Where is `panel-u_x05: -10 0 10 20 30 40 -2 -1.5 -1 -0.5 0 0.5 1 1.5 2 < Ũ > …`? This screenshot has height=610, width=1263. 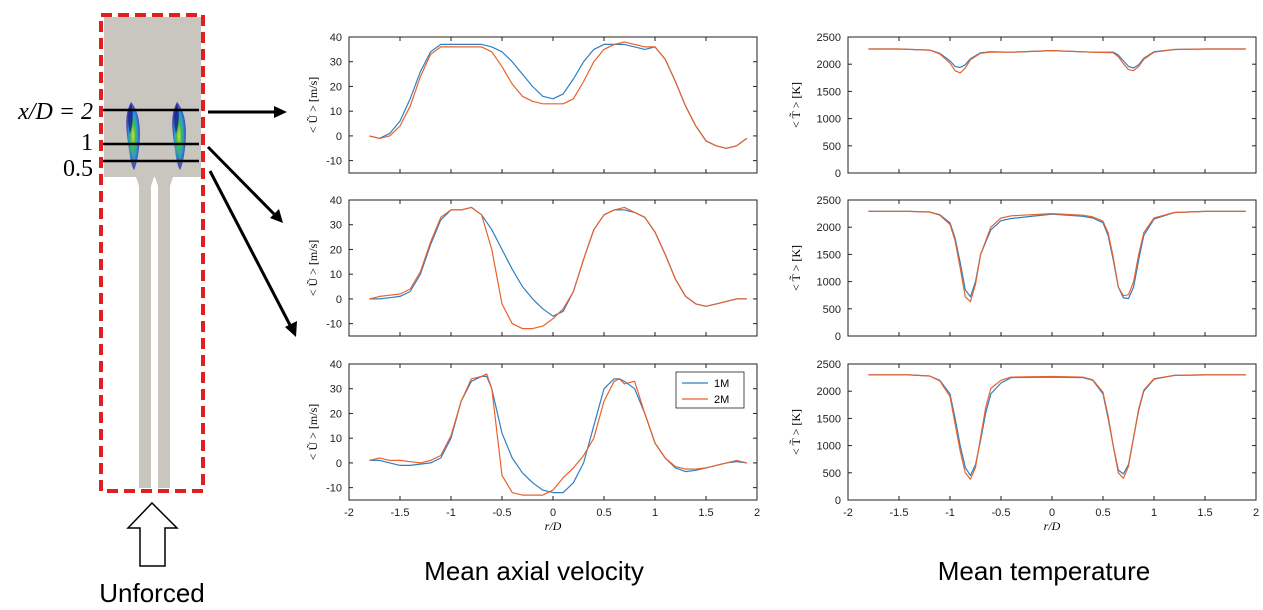 panel-u_x05: -10 0 10 20 30 40 -2 -1.5 -1 -0.5 0 0.5 1 1.5 2 < Ũ > … is located at coordinates (533, 446).